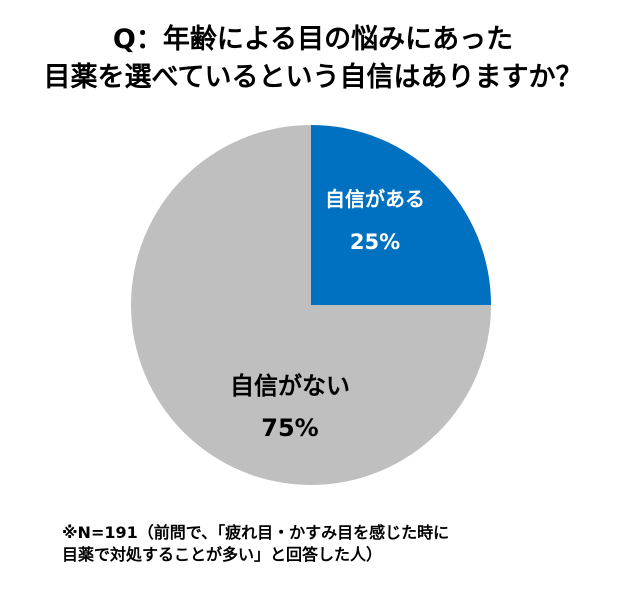 This screenshot has width=626, height=601. Describe the element at coordinates (290, 386) in the screenshot. I see `slice-label-no-confidence: 自信がない` at that location.